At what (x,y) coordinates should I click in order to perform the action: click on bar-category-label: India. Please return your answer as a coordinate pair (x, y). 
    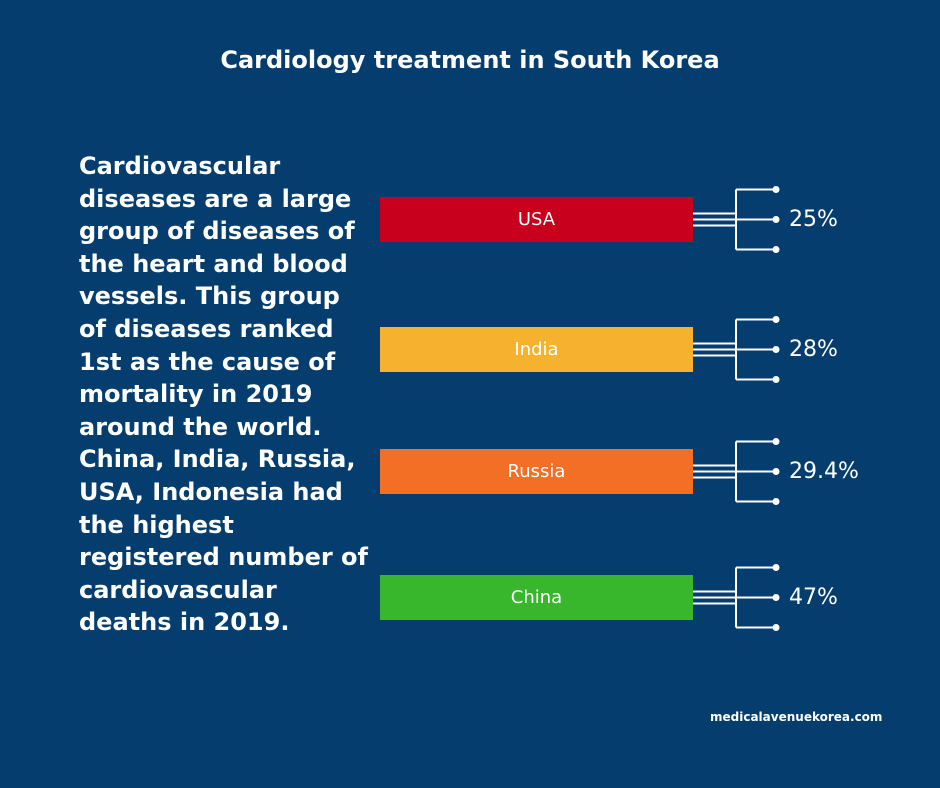
    Looking at the image, I should click on (536, 349).